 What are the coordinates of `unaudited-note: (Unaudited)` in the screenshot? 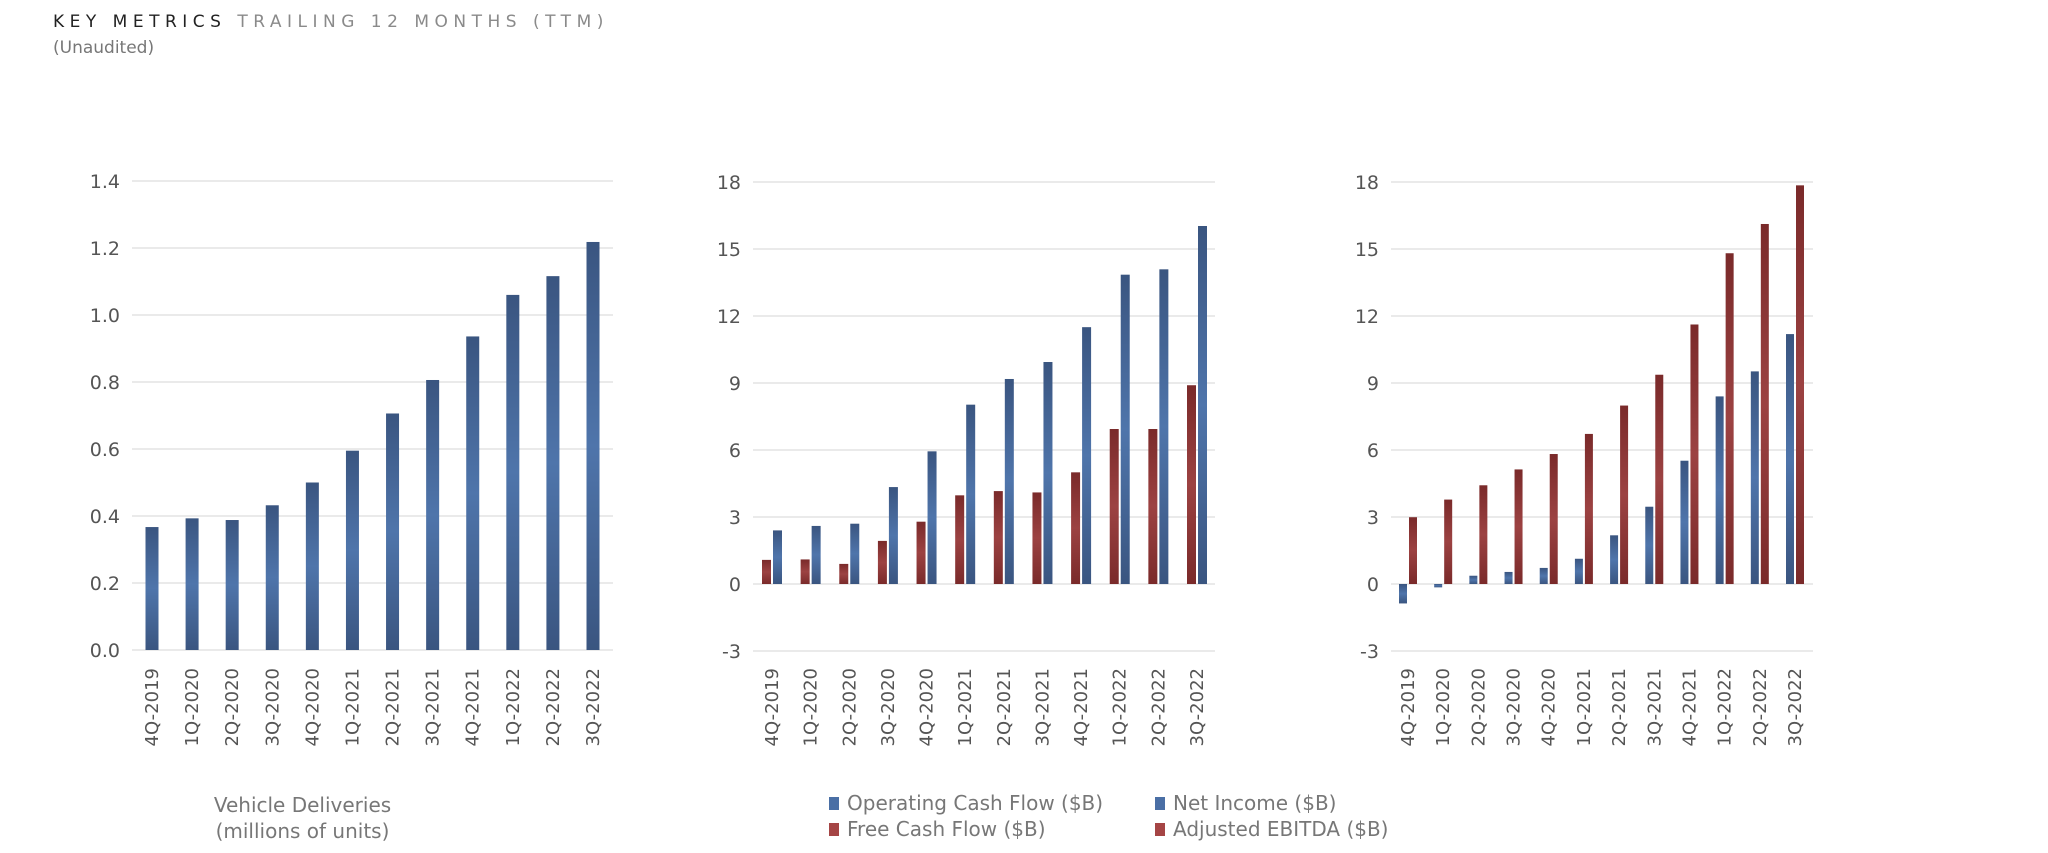 It's located at (104, 48).